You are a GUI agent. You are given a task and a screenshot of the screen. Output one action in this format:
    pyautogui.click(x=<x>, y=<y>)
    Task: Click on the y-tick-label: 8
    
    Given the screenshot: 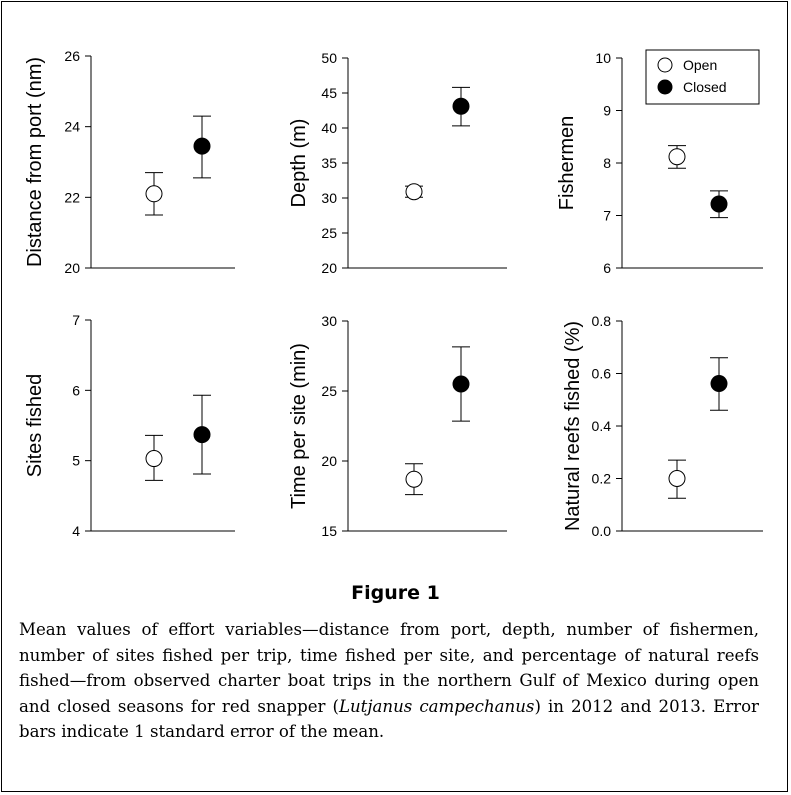 What is the action you would take?
    pyautogui.click(x=607, y=163)
    